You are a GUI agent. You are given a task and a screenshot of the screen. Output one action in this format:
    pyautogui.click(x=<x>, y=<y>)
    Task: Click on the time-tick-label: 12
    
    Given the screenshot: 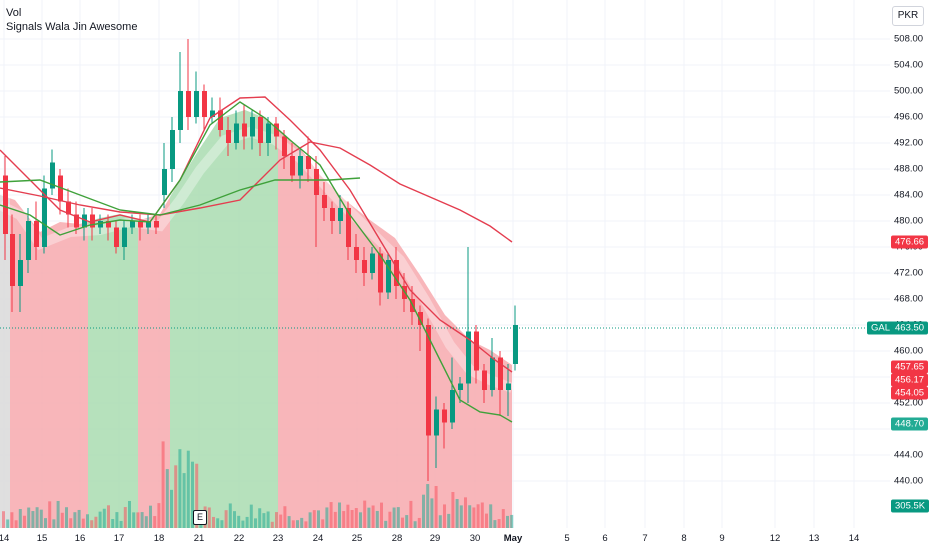 What is the action you would take?
    pyautogui.click(x=775, y=538)
    